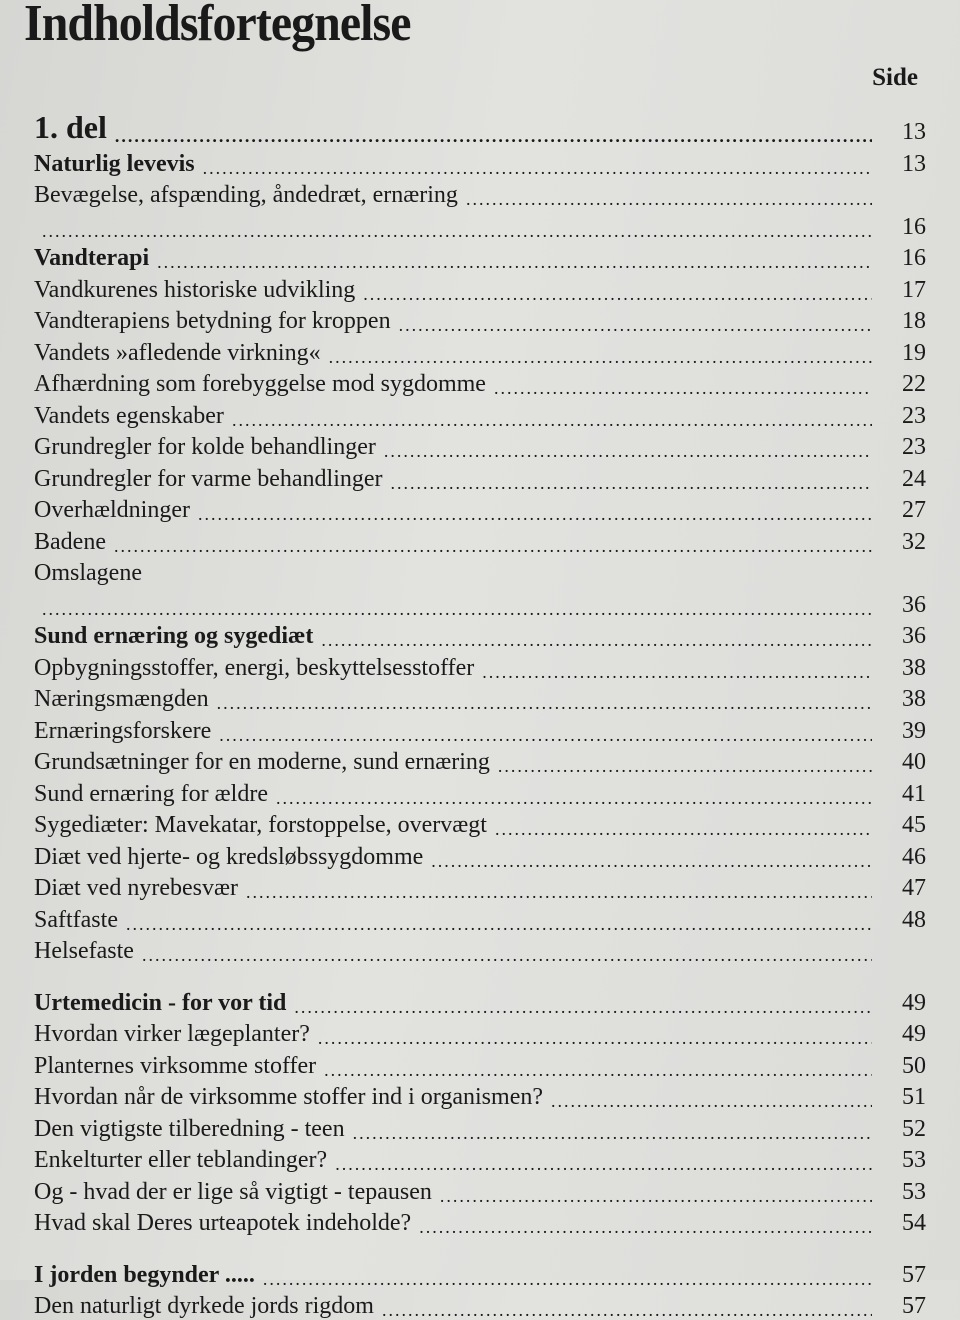 Image resolution: width=960 pixels, height=1320 pixels. I want to click on entry-title: Vandets »afledende virkning«, so click(177, 353).